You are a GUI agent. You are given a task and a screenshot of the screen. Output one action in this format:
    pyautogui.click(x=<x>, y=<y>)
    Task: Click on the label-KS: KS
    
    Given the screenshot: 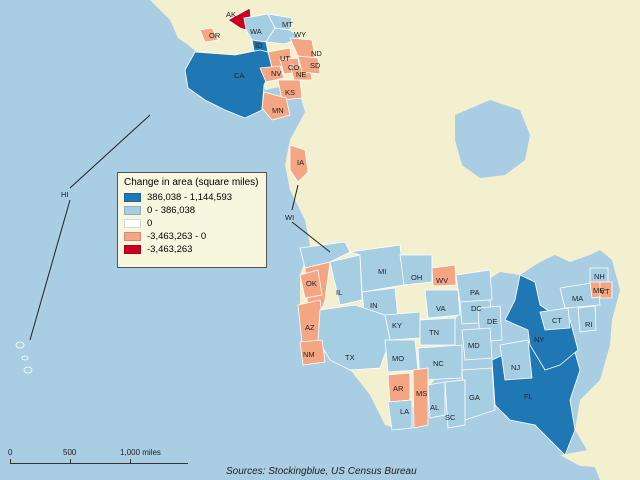 What is the action you would take?
    pyautogui.click(x=290, y=92)
    